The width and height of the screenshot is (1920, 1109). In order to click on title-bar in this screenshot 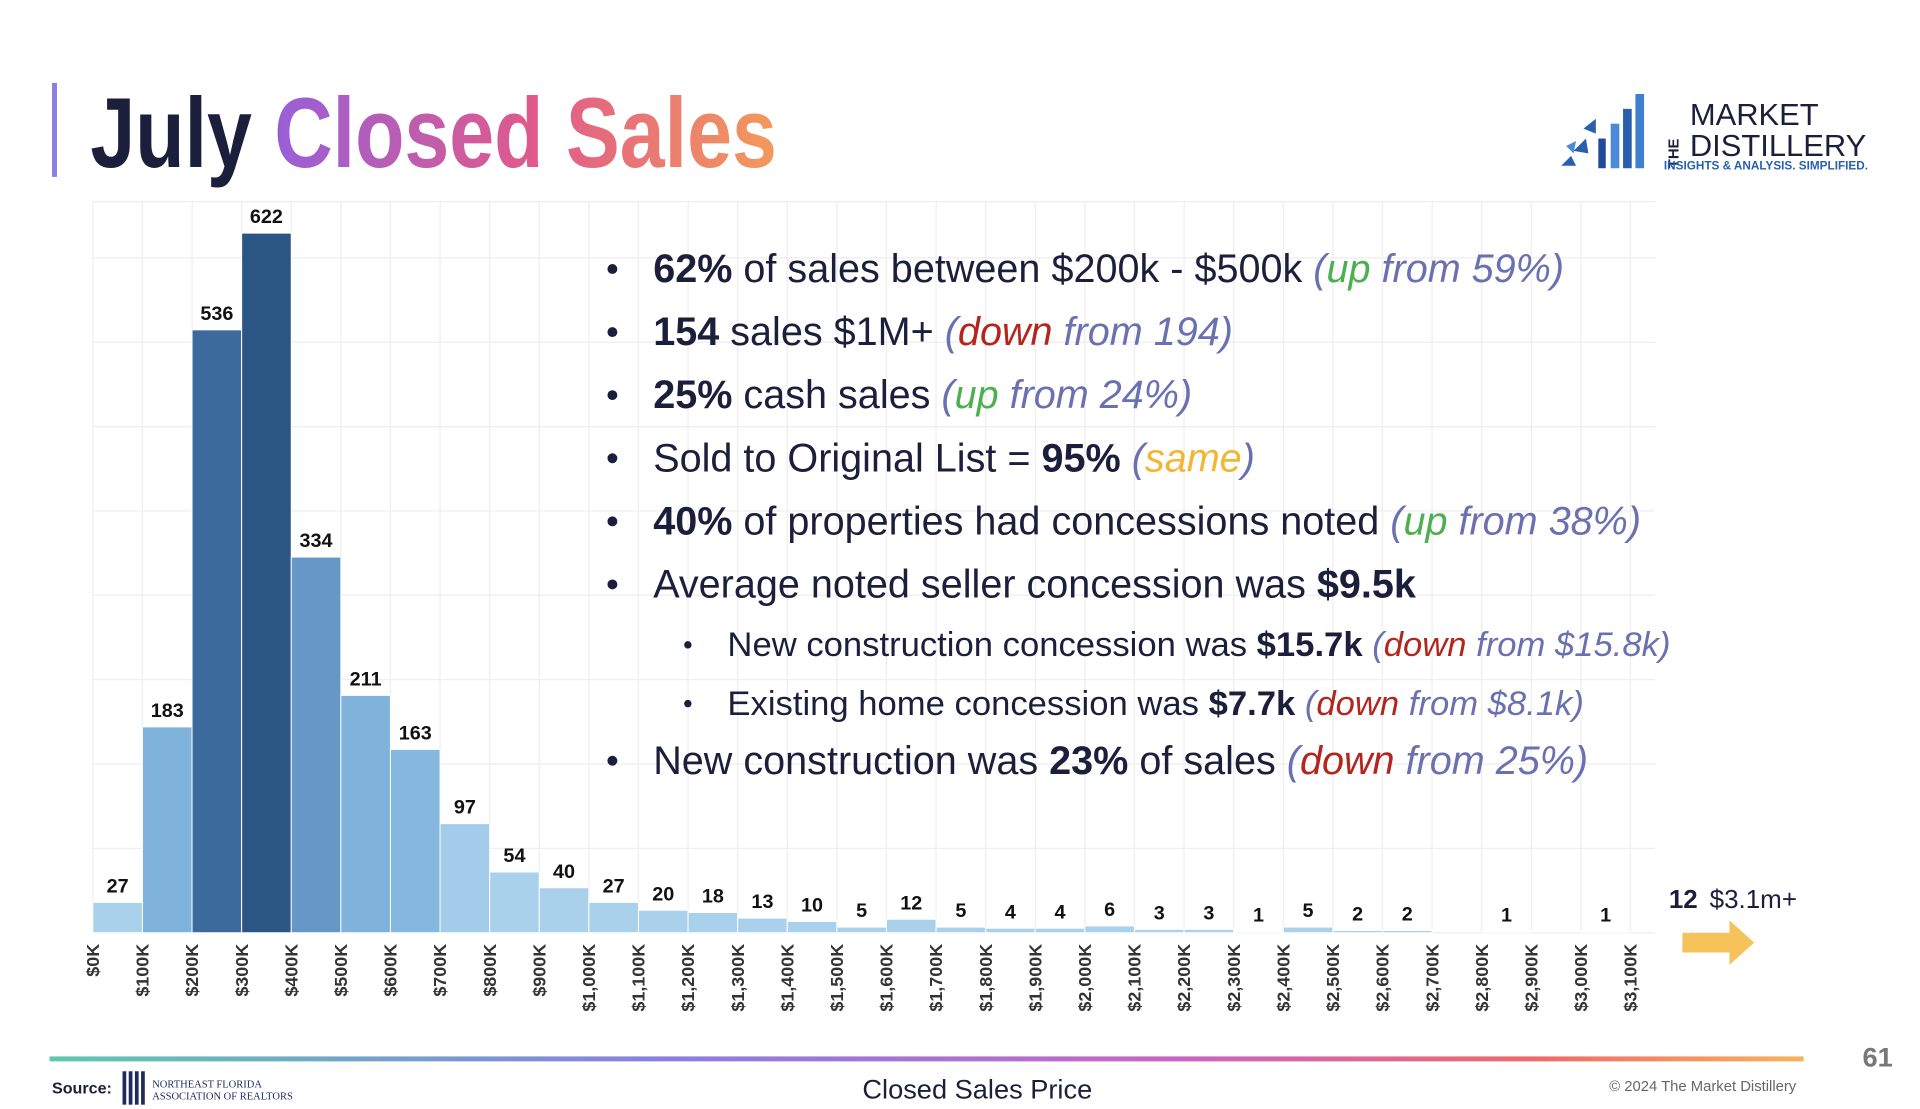, I will do `click(54, 129)`.